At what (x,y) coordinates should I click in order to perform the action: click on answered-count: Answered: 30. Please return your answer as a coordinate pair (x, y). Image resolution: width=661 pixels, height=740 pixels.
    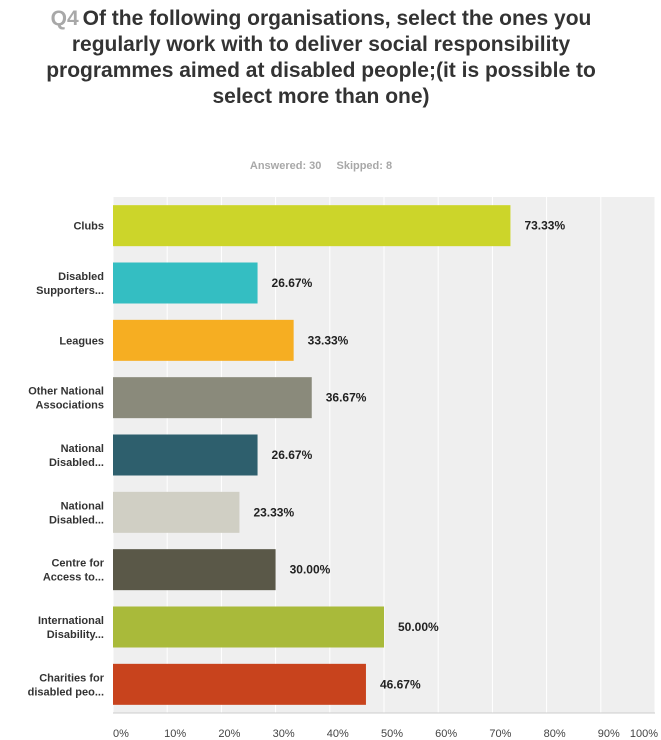
    Looking at the image, I should click on (285, 166).